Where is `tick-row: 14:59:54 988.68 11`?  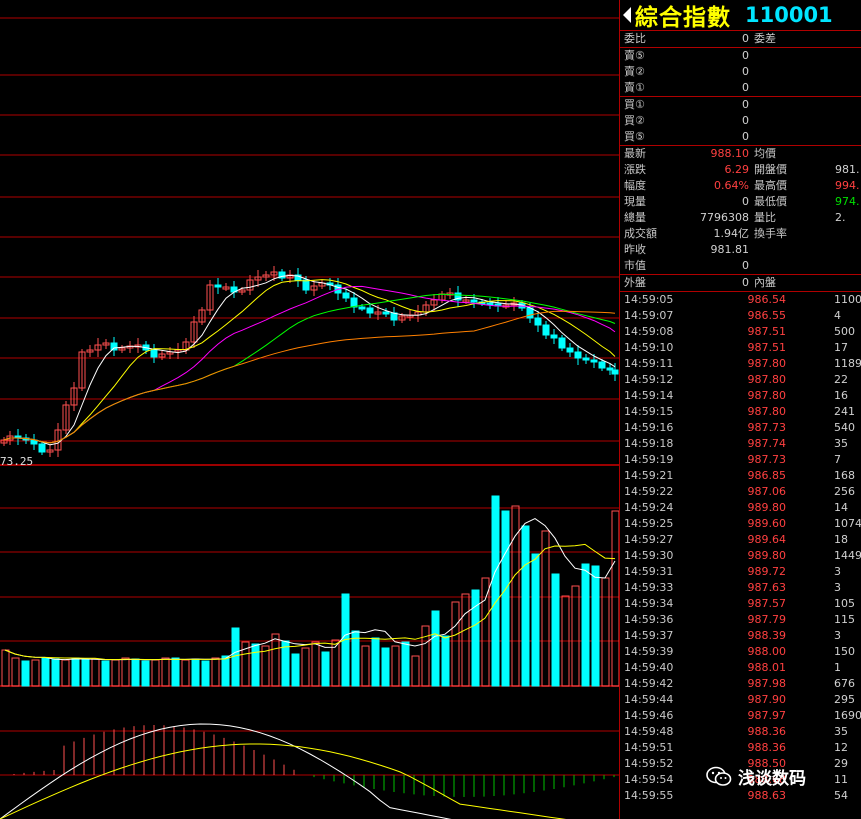
tick-row: 14:59:54 988.68 11 is located at coordinates (740, 780).